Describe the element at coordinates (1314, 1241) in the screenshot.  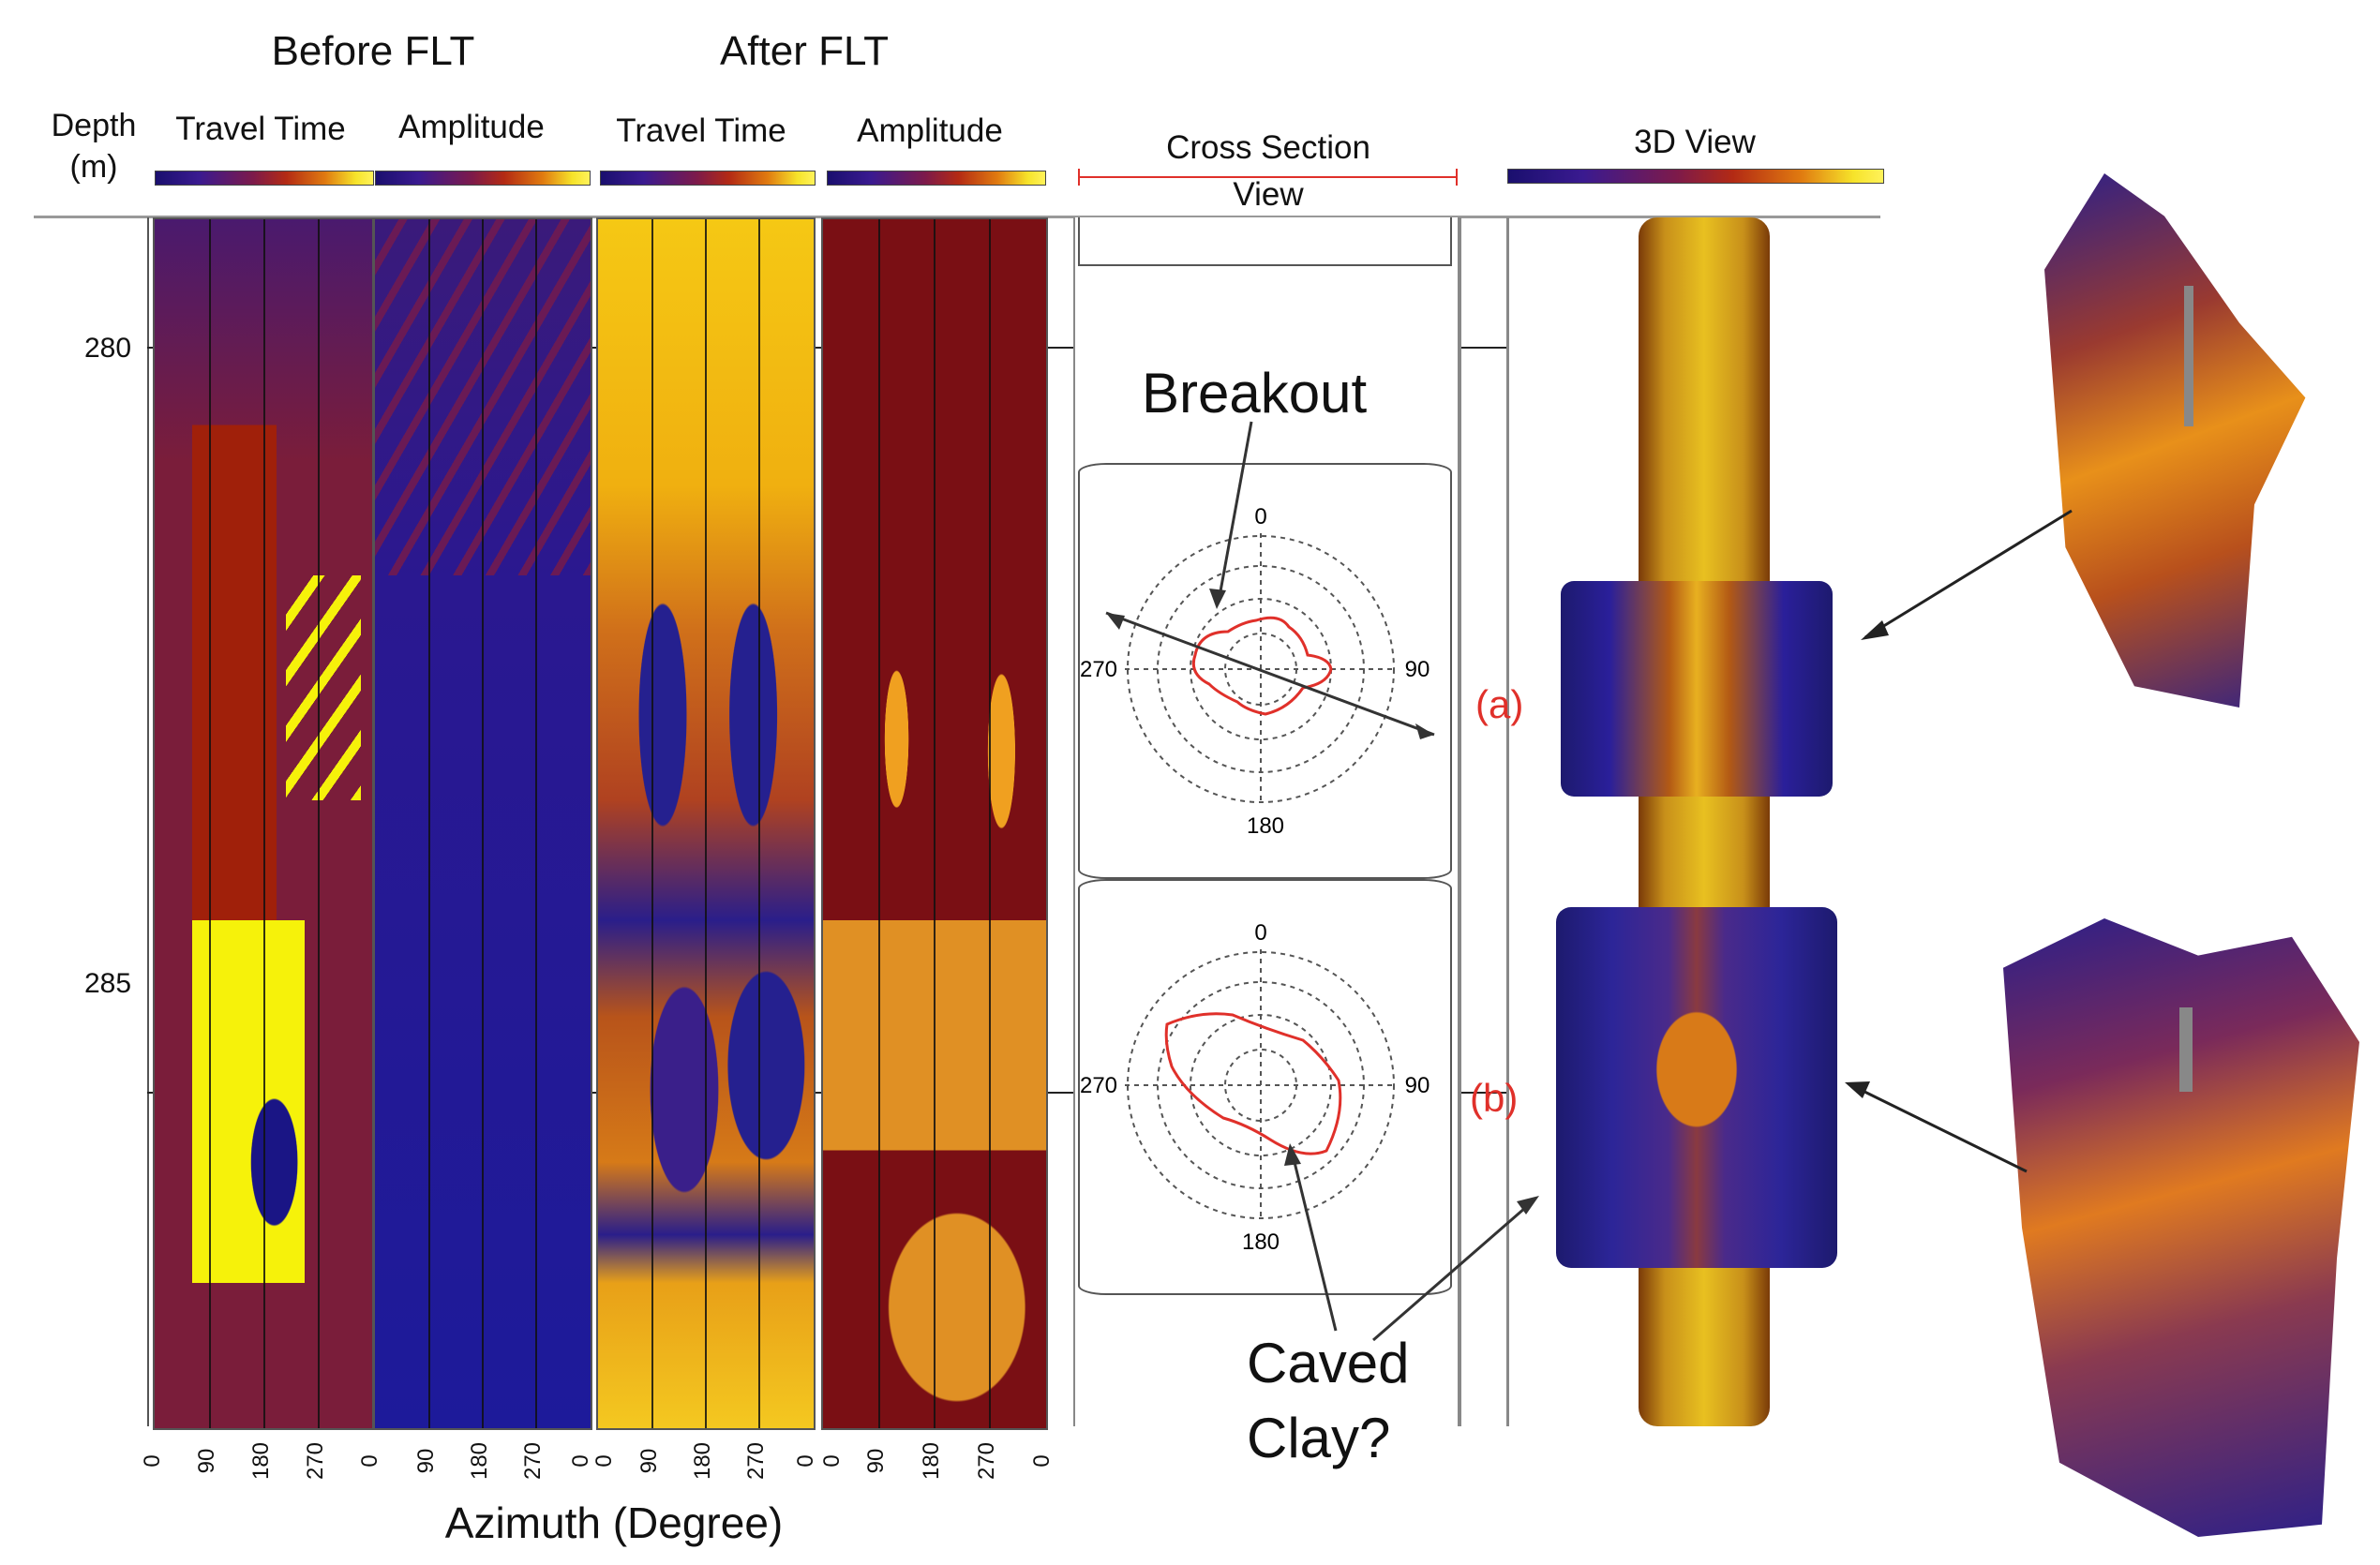
I see `arrow-caved-polar` at that location.